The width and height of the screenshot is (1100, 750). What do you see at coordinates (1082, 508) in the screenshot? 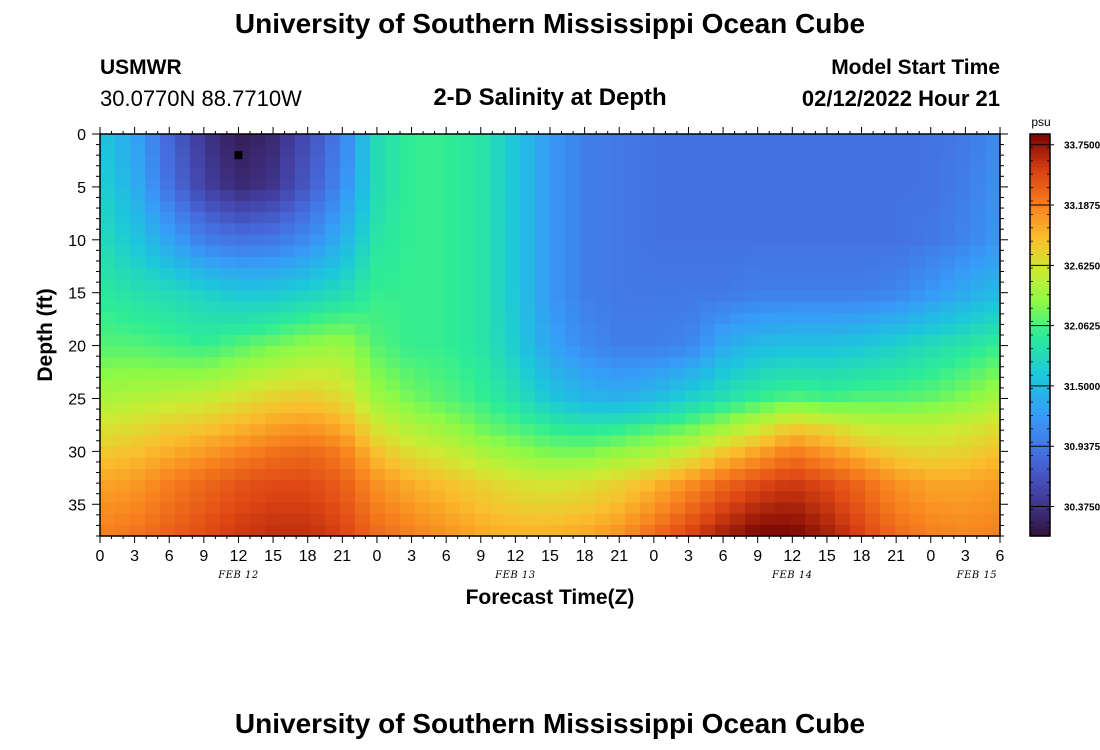
I see `colorbar-tick-label: 30.3750` at bounding box center [1082, 508].